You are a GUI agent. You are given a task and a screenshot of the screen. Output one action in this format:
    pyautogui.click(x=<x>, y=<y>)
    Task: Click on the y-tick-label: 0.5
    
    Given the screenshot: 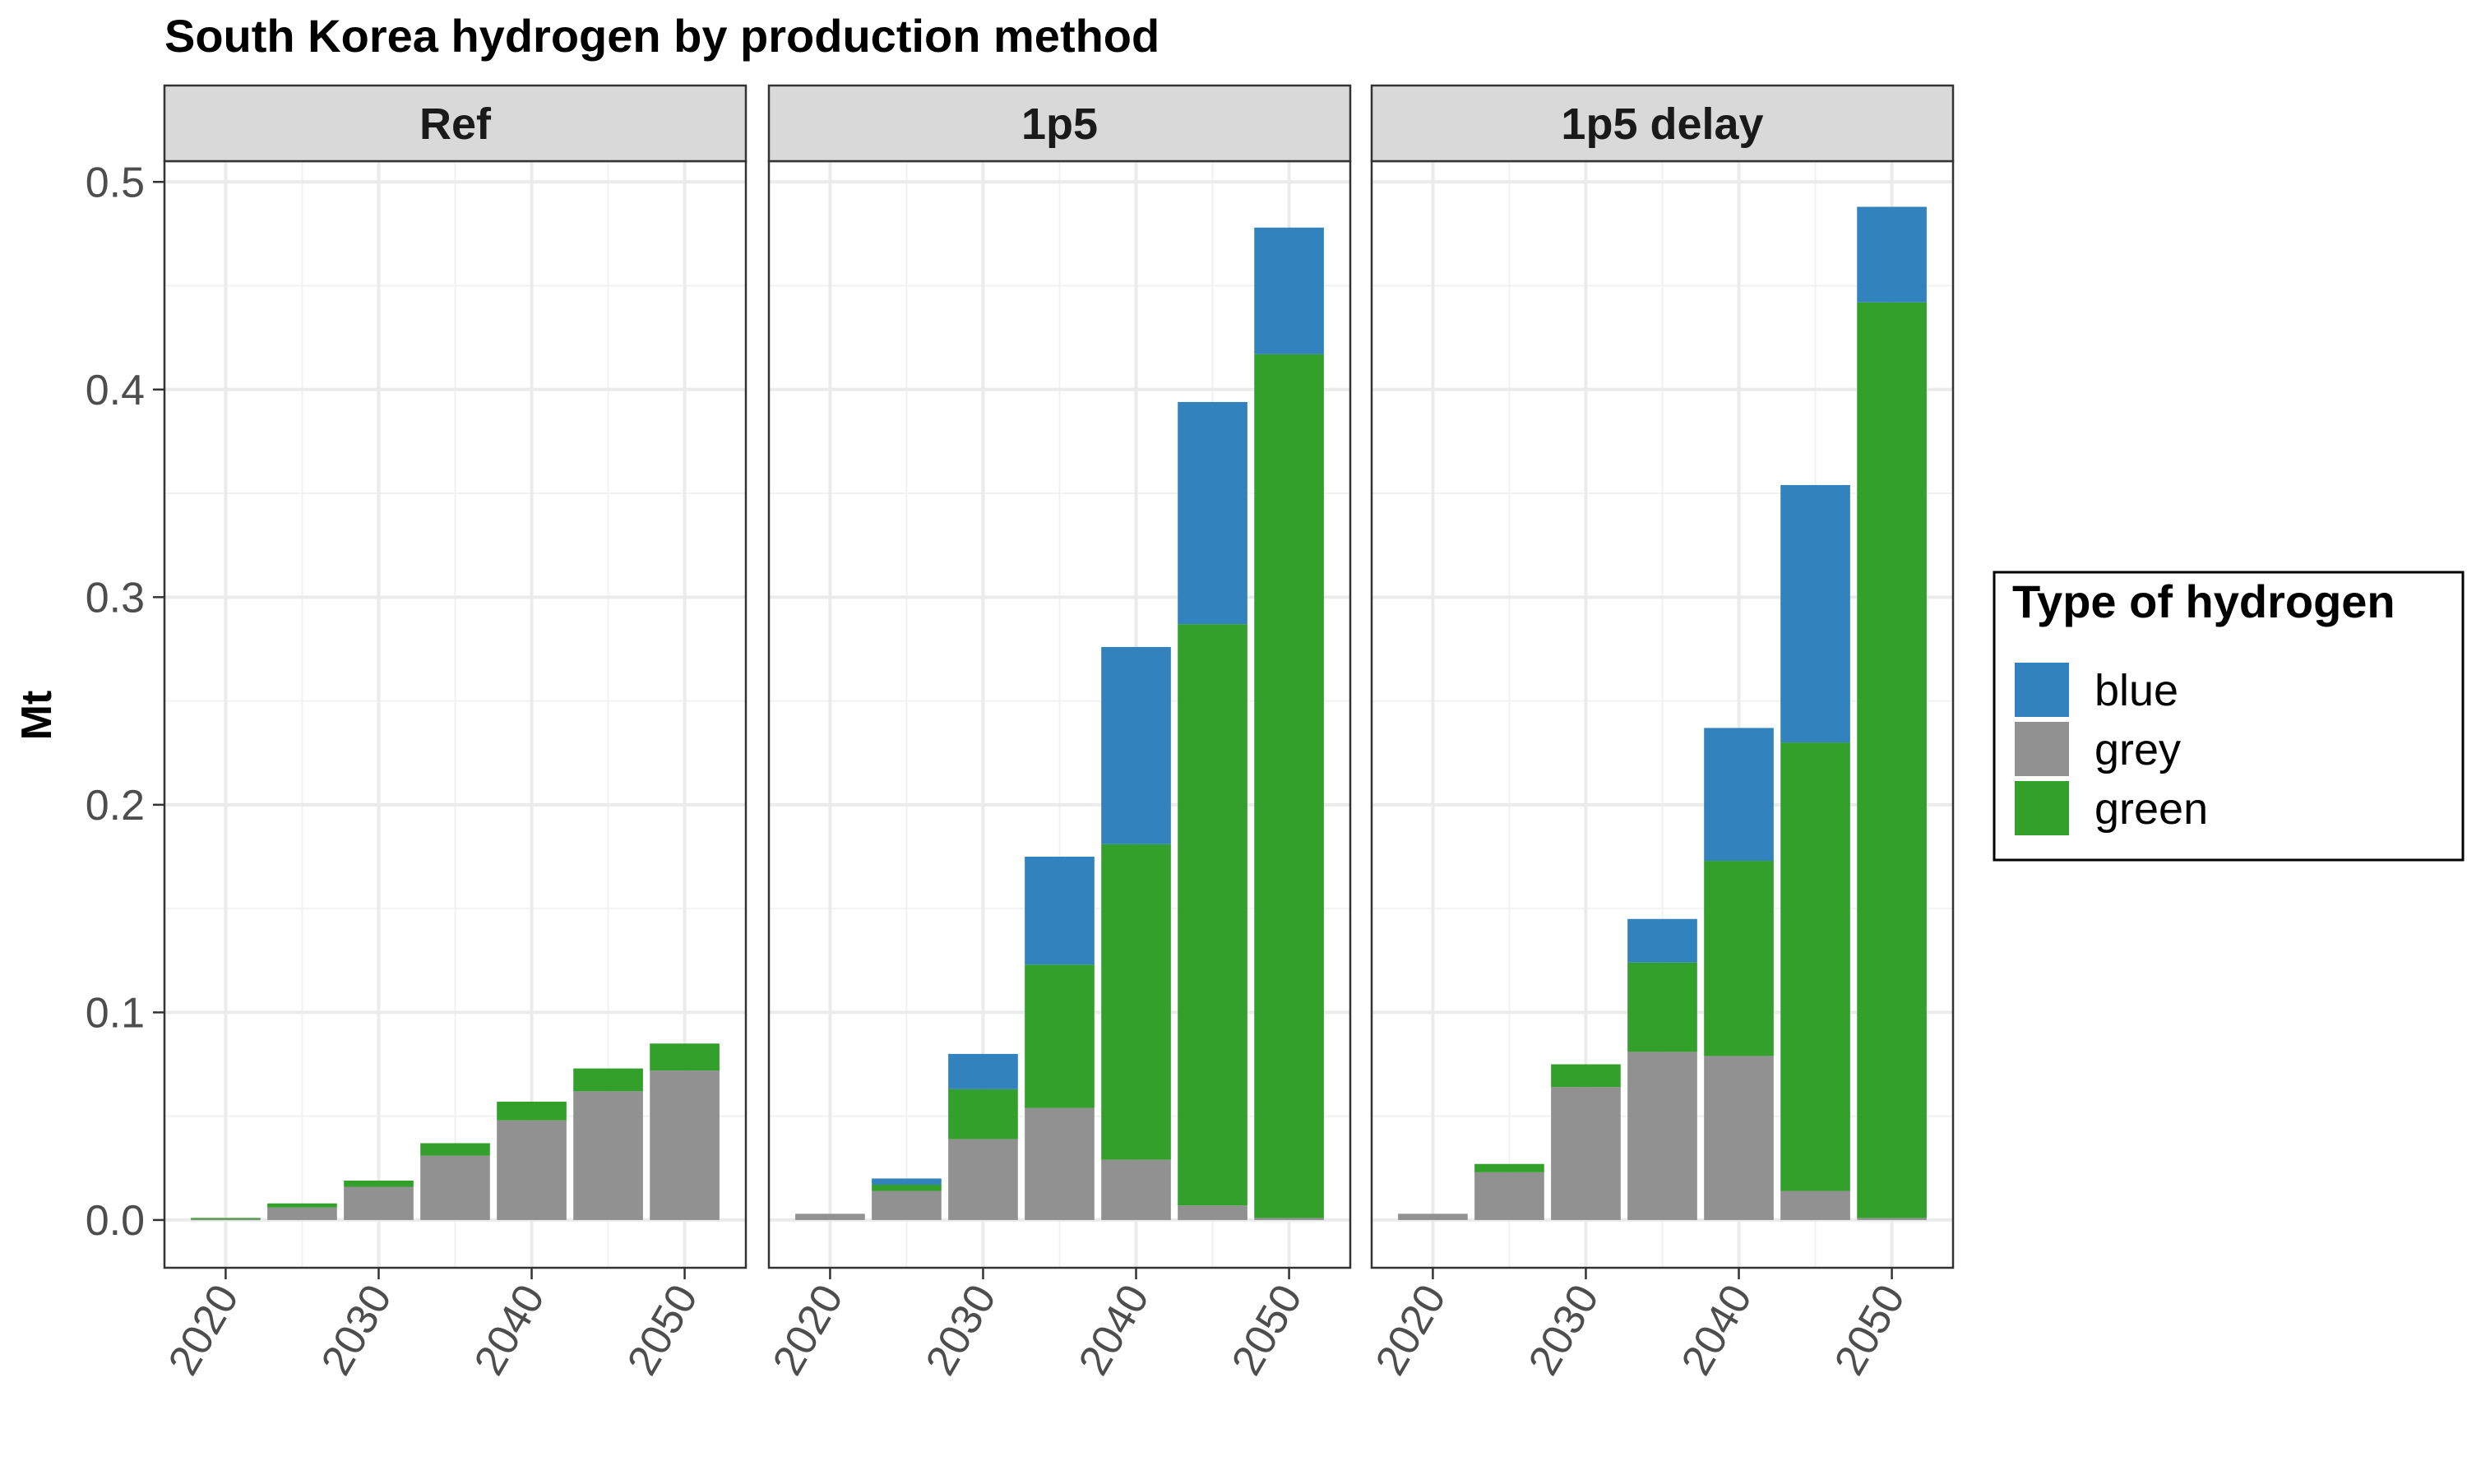 What is the action you would take?
    pyautogui.click(x=116, y=182)
    